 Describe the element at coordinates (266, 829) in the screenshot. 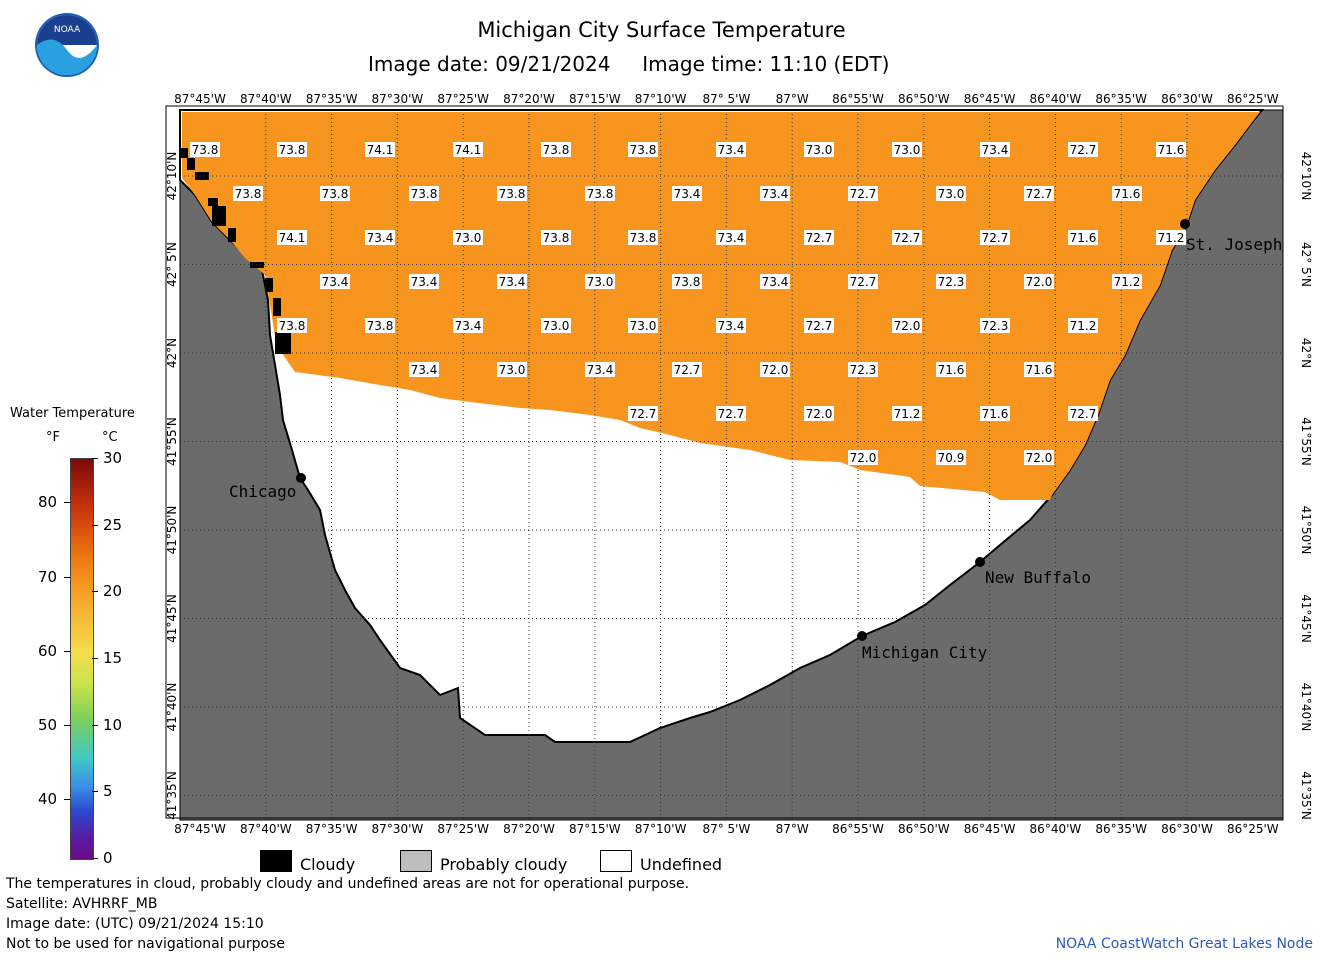

I see `lon-label-bottom: 87°40'W` at that location.